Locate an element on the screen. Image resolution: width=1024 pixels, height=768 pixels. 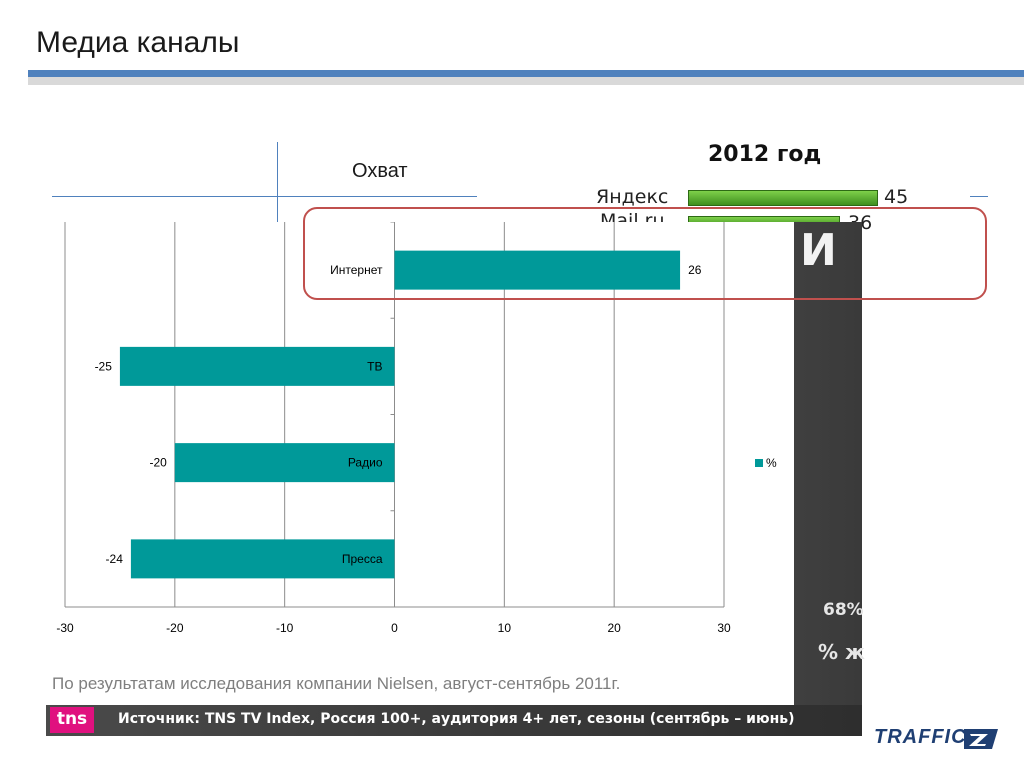
dark-panel-caption: % ж is located at coordinates (841, 652).